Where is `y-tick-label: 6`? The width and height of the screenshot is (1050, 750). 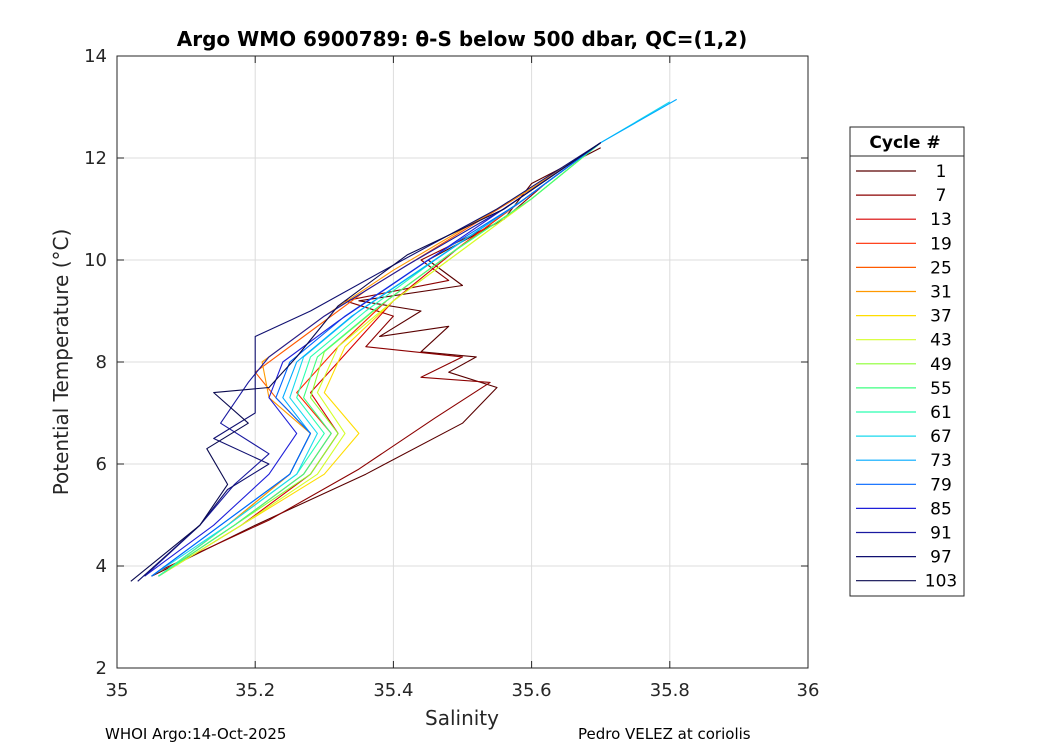 y-tick-label: 6 is located at coordinates (101, 464).